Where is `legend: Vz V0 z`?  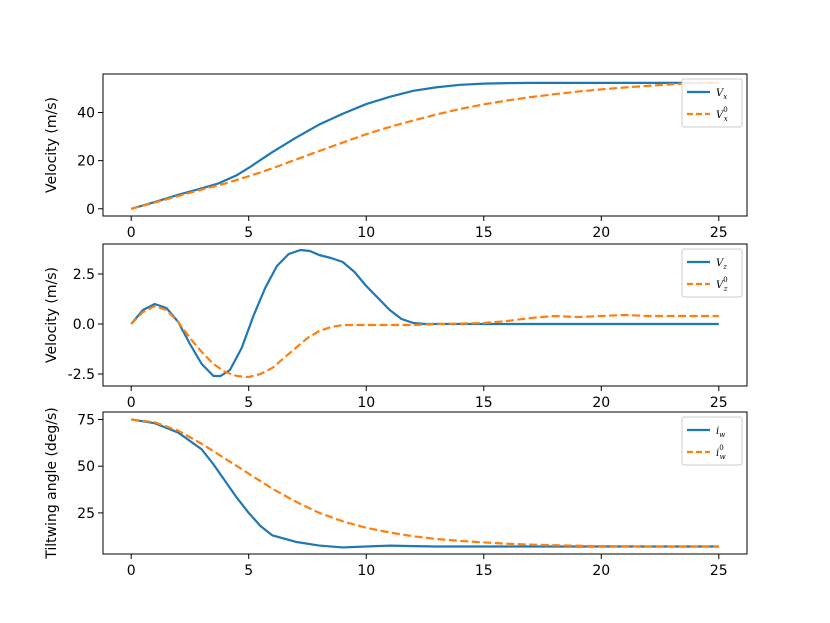 legend: Vz V0 z is located at coordinates (712, 273).